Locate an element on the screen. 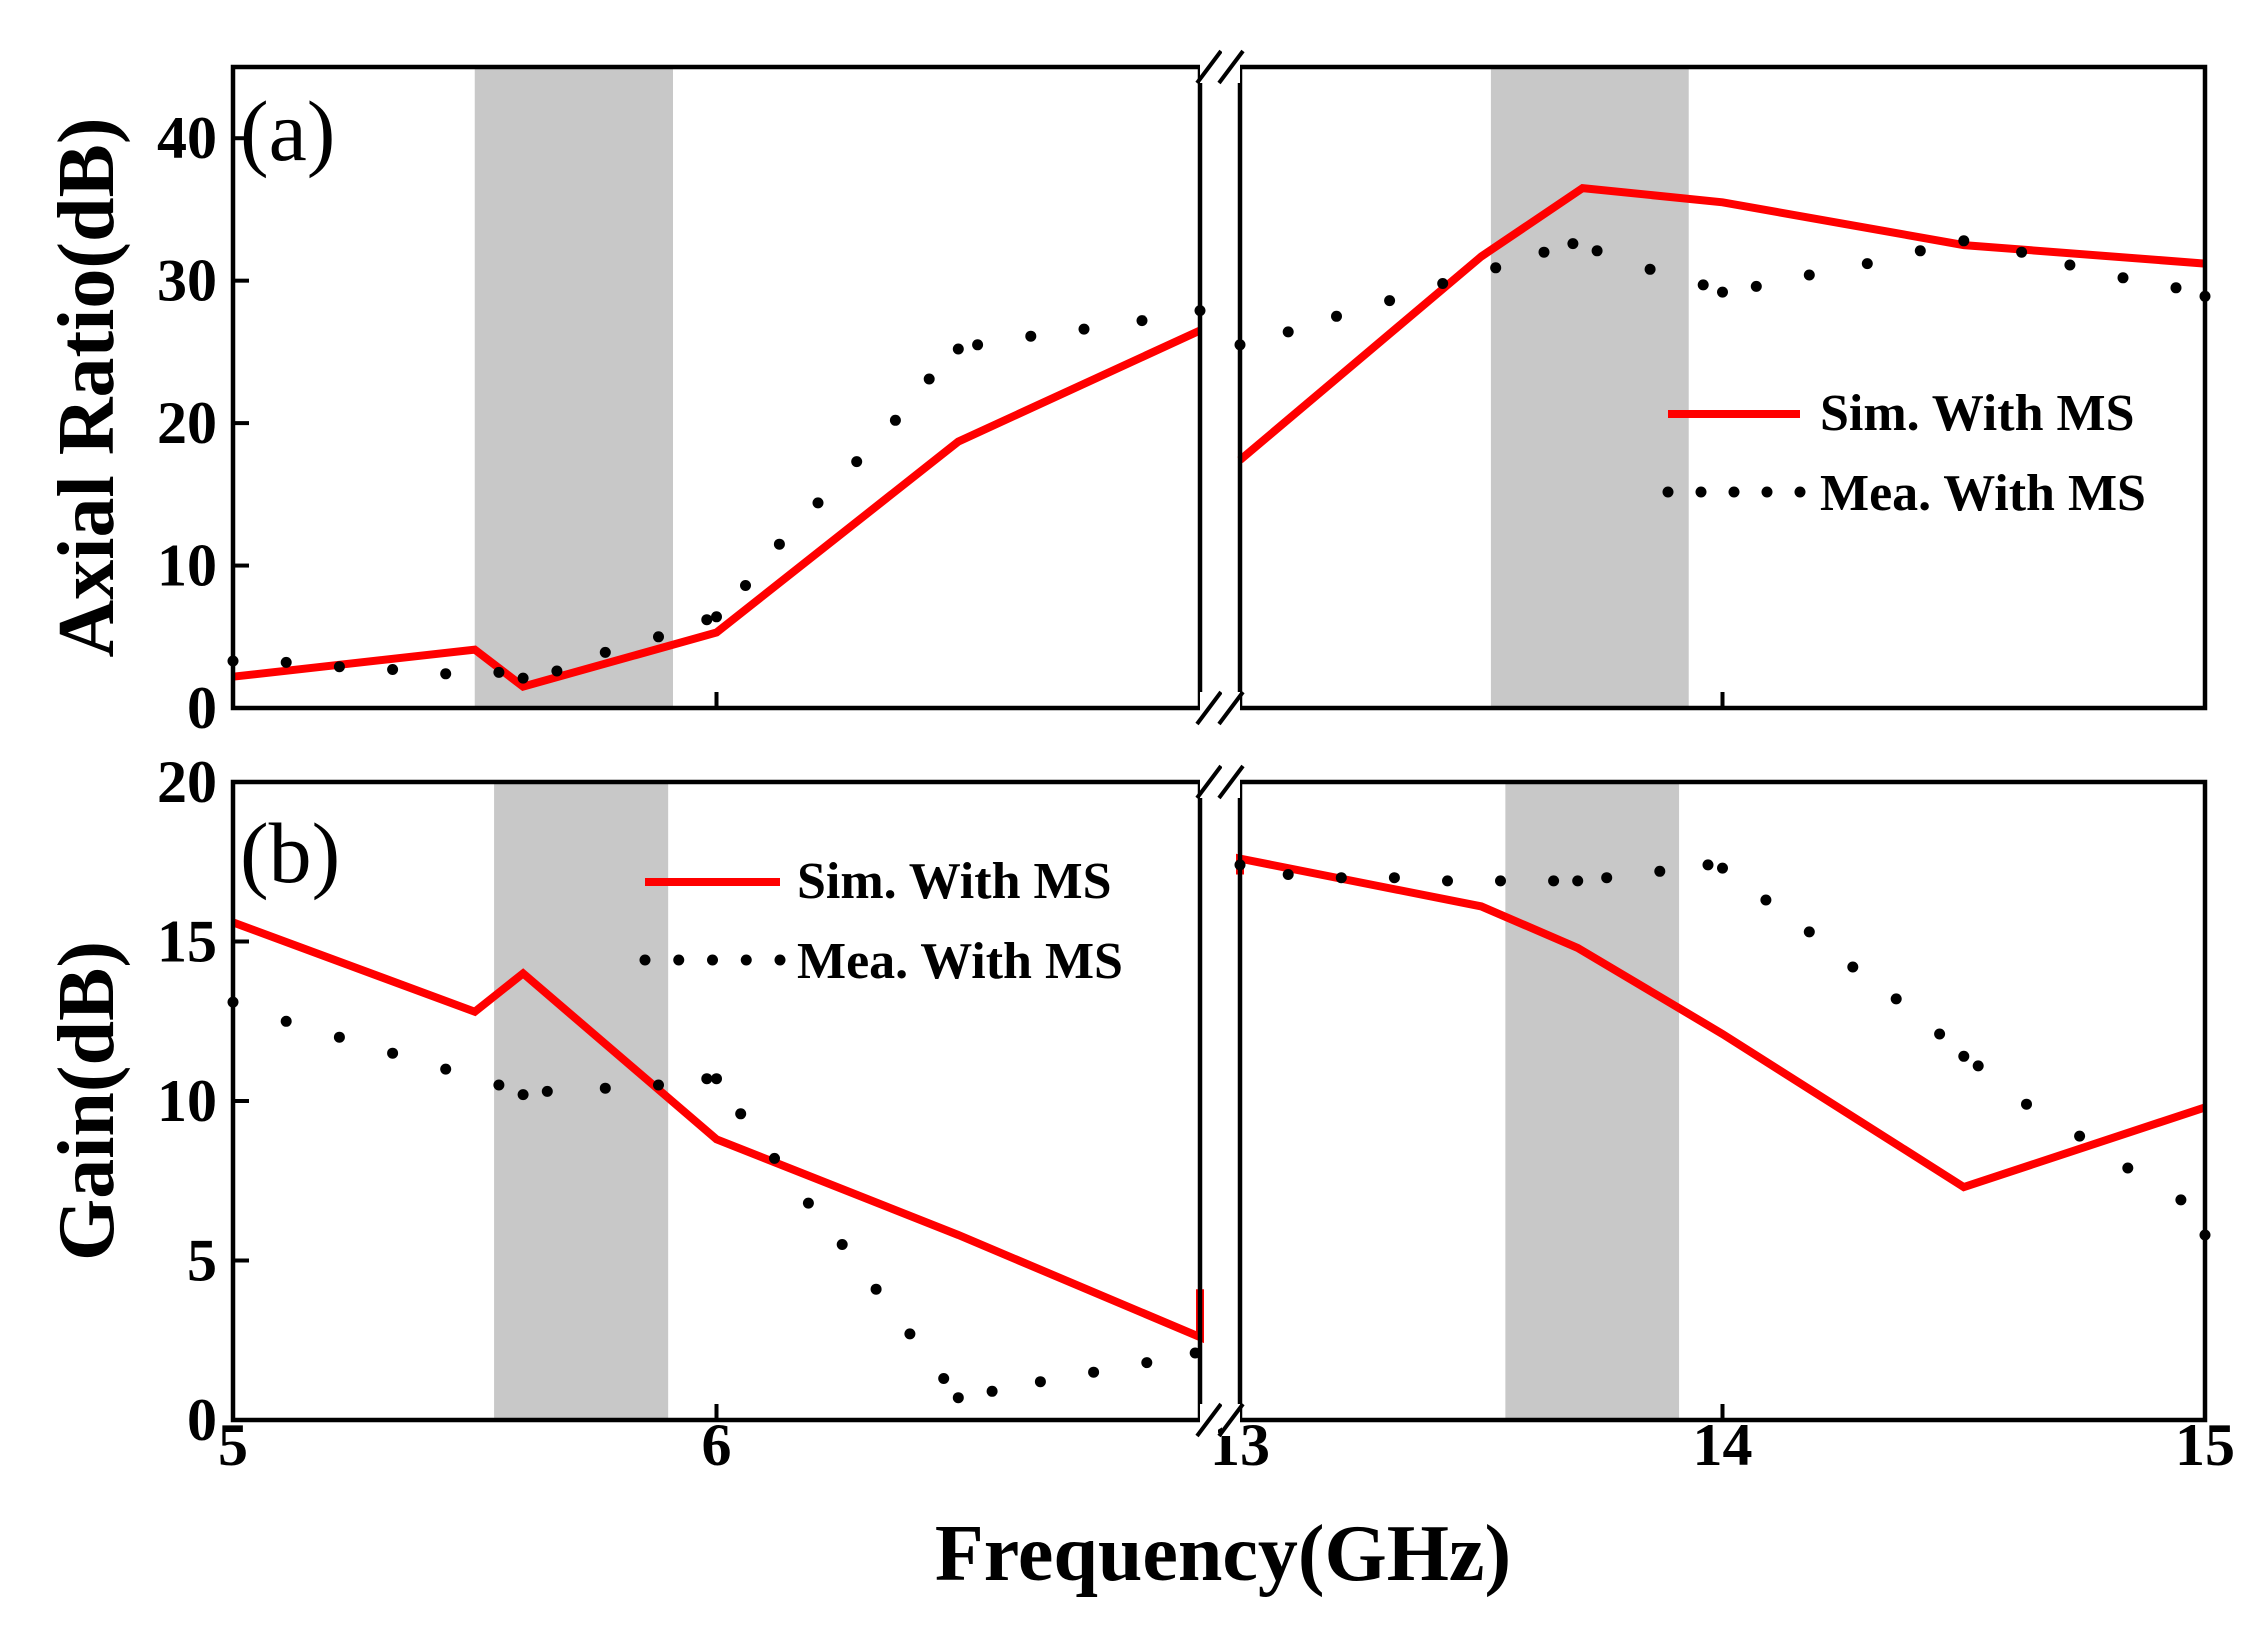  y-tick-label: 0 is located at coordinates (202, 1420).